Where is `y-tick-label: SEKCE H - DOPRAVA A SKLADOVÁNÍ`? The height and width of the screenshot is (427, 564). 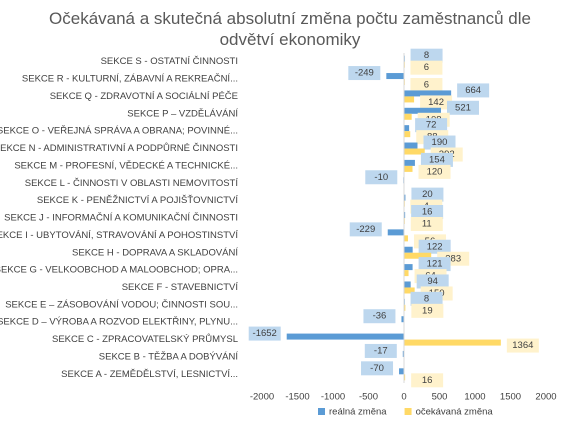 y-tick-label: SEKCE H - DOPRAVA A SKLADOVÁNÍ is located at coordinates (155, 252).